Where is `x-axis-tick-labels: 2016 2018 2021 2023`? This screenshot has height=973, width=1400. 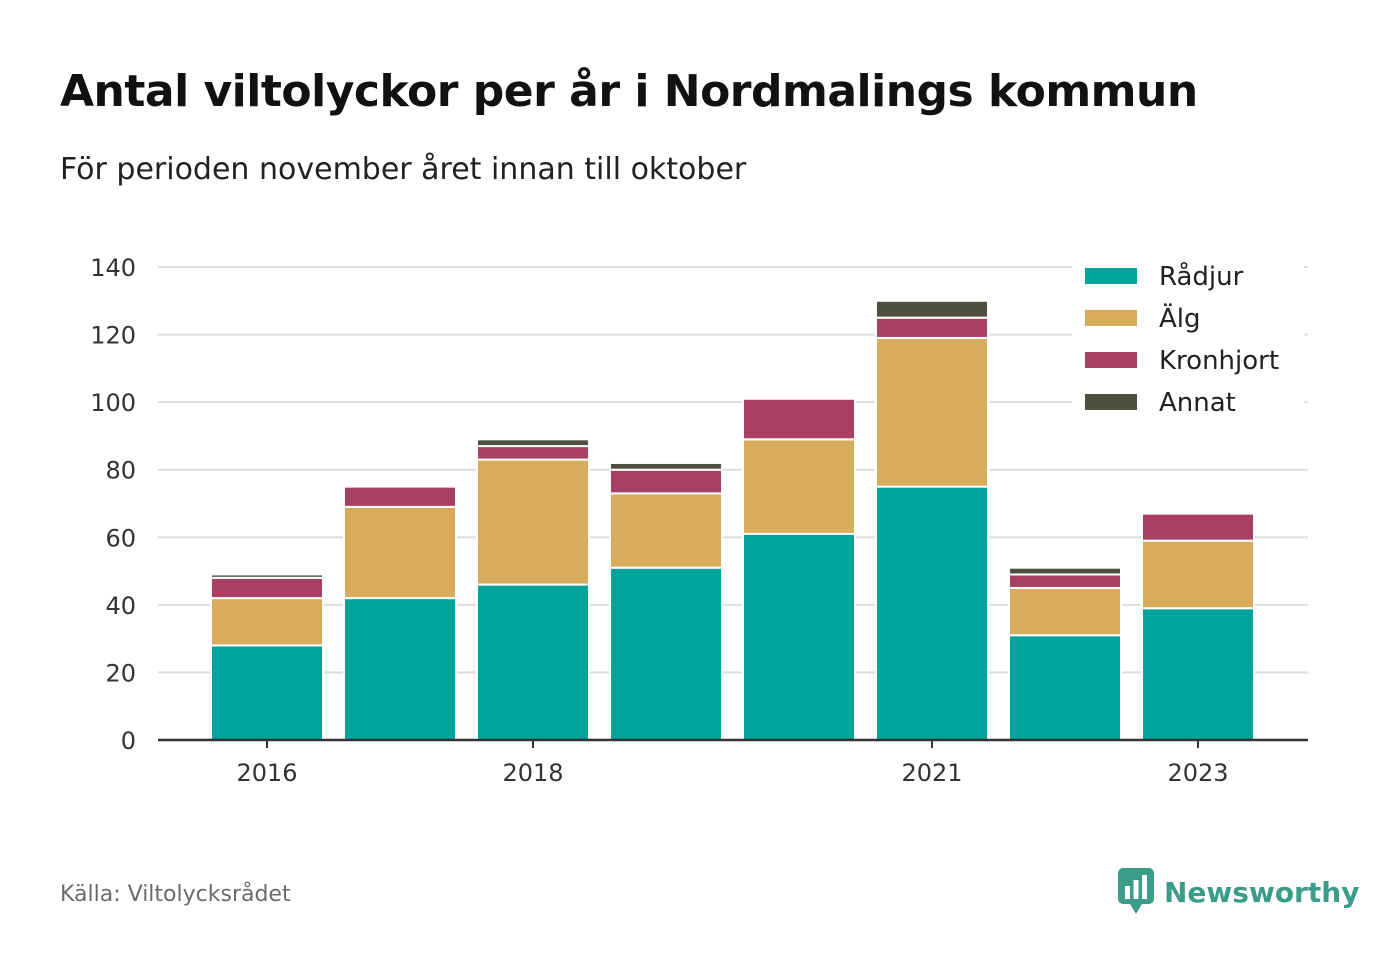
x-axis-tick-labels: 2016 2018 2021 2023 is located at coordinates (732, 763).